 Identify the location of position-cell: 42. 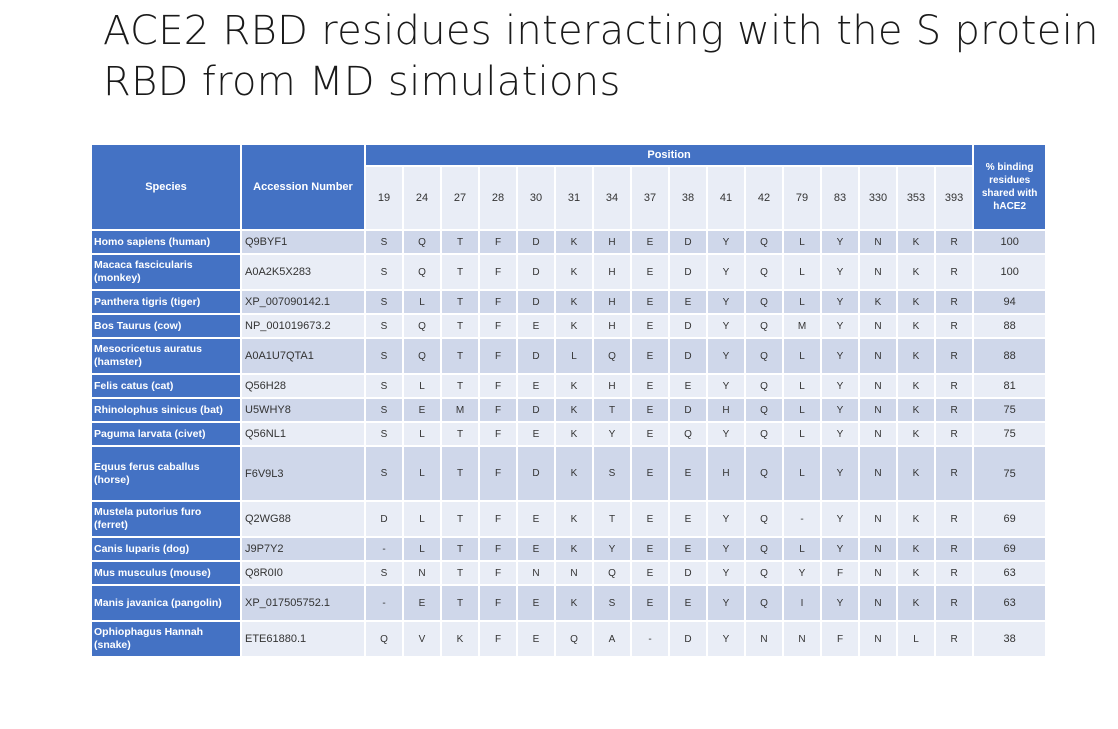
(765, 199).